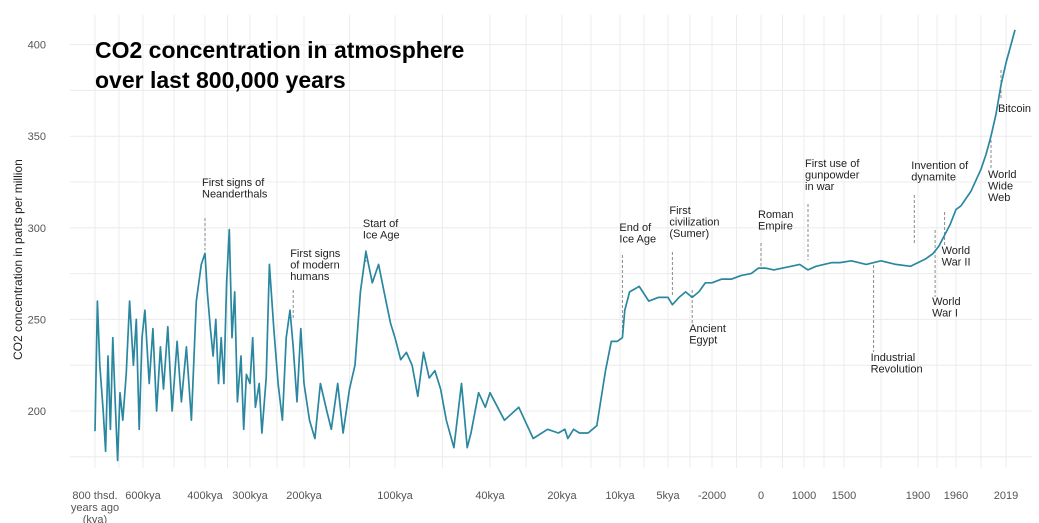  Describe the element at coordinates (490, 496) in the screenshot. I see `x-tick-label: 40kya` at that location.